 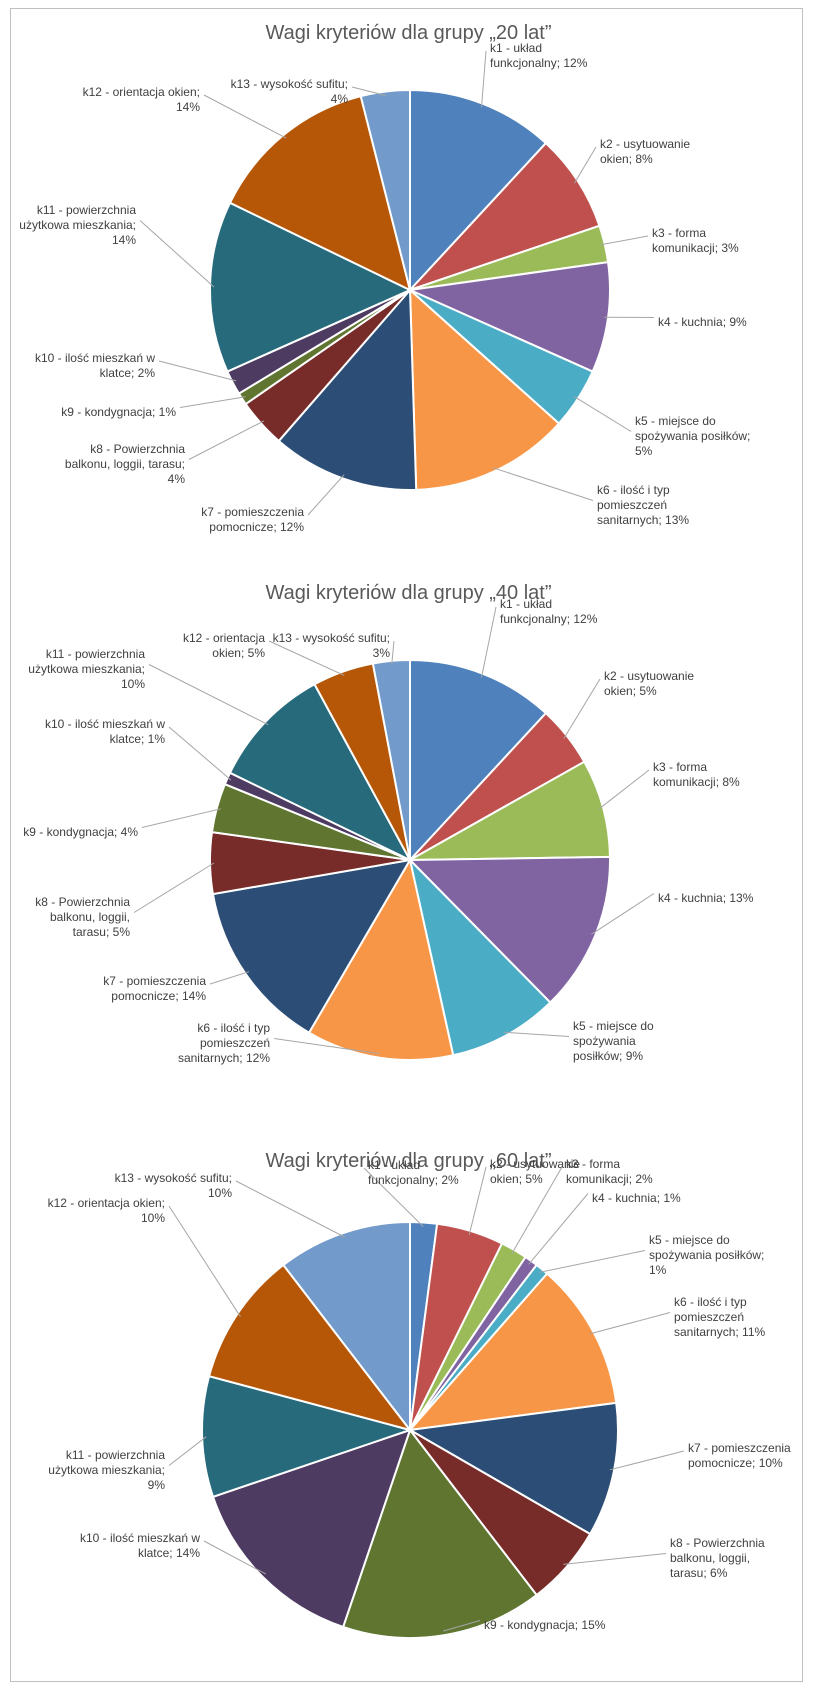 What do you see at coordinates (539, 55) in the screenshot?
I see `data-label-k1: k1 - układ funkcjonalny; 12%` at bounding box center [539, 55].